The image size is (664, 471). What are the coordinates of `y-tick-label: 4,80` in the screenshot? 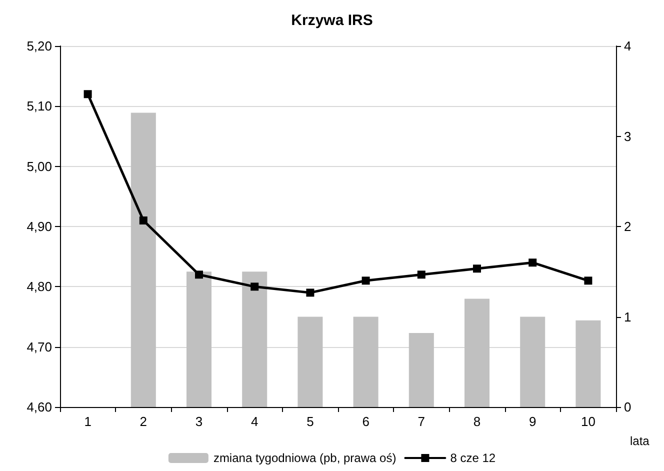 It's located at (39, 286).